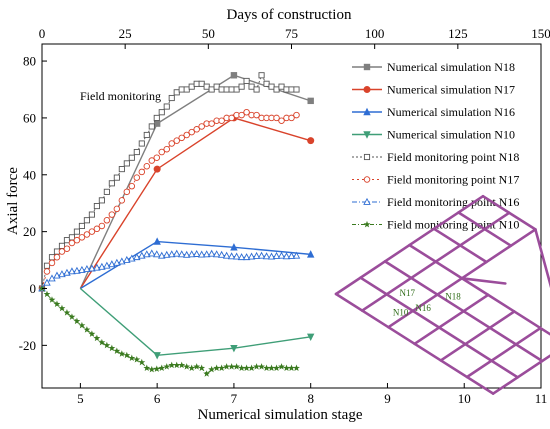 Image resolution: width=550 pixels, height=429 pixels. What do you see at coordinates (387, 398) in the screenshot?
I see `x-tick-label: 9` at bounding box center [387, 398].